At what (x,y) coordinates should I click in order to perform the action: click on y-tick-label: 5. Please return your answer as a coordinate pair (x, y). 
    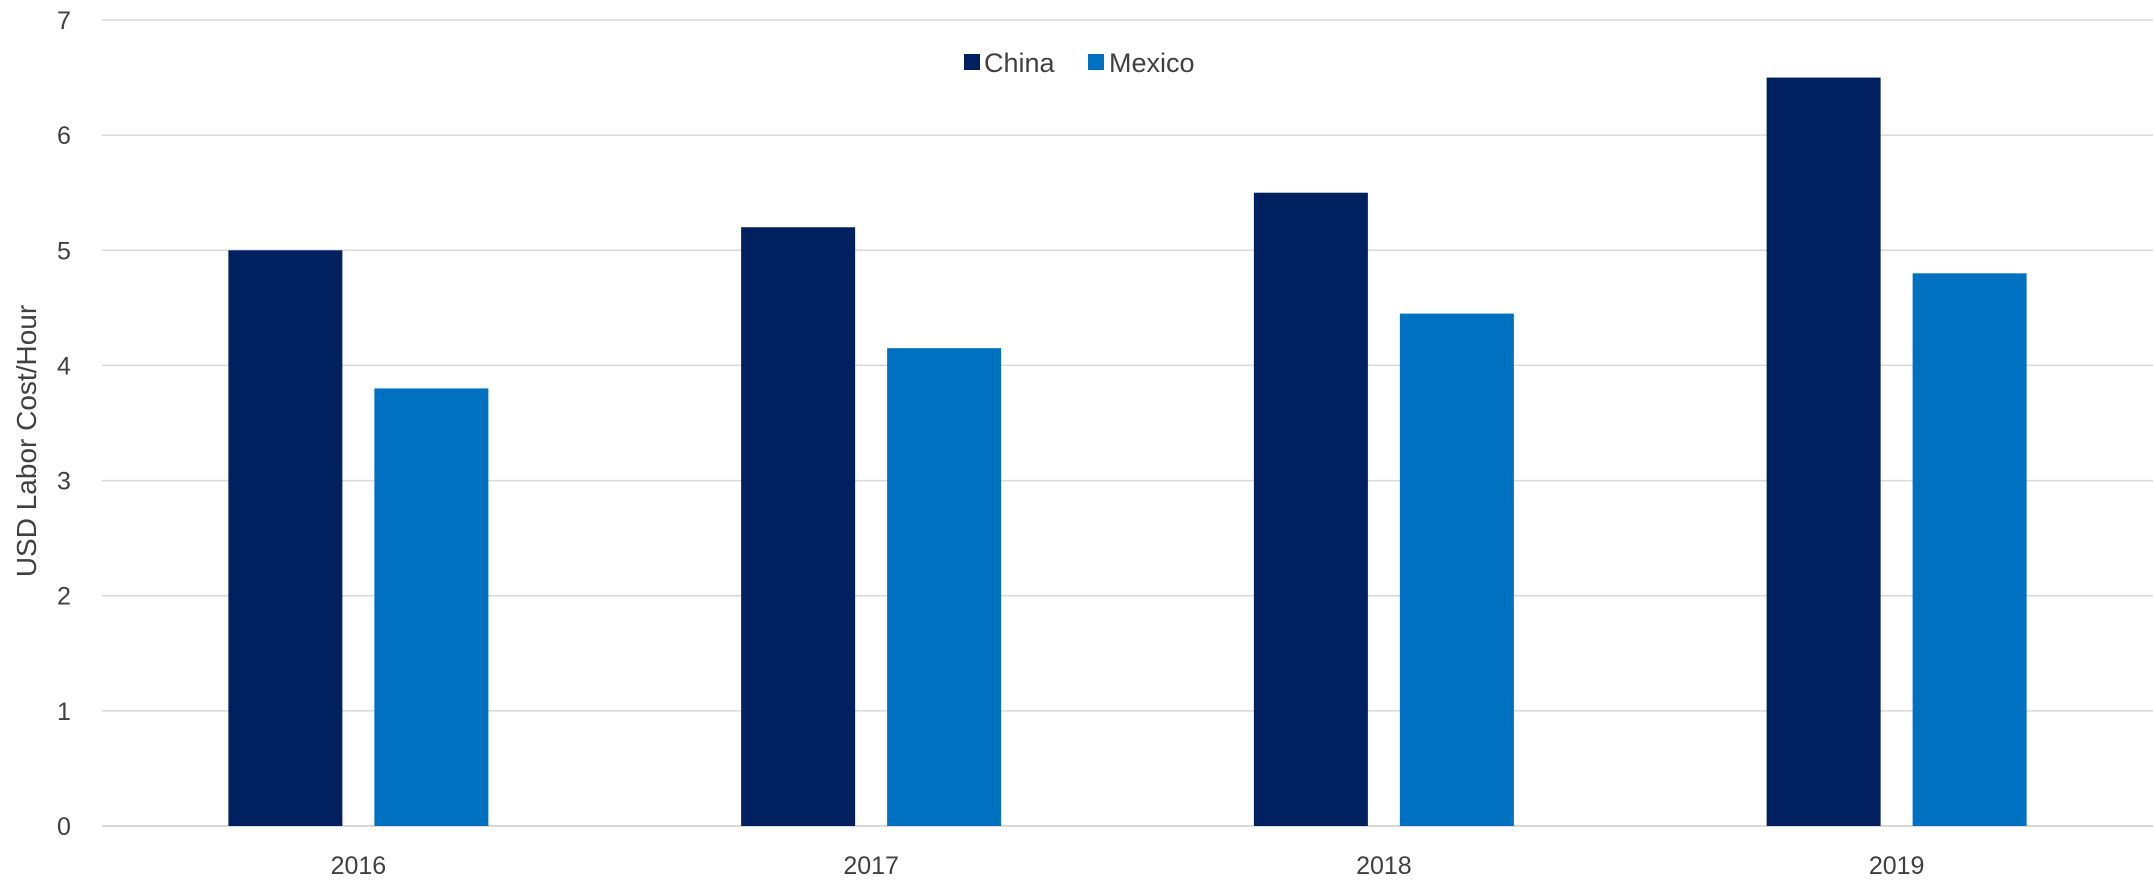
    Looking at the image, I should click on (64, 251).